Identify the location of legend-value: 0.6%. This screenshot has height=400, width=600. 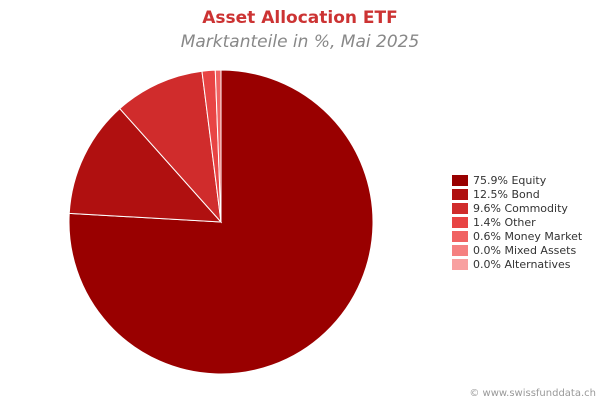
(487, 236).